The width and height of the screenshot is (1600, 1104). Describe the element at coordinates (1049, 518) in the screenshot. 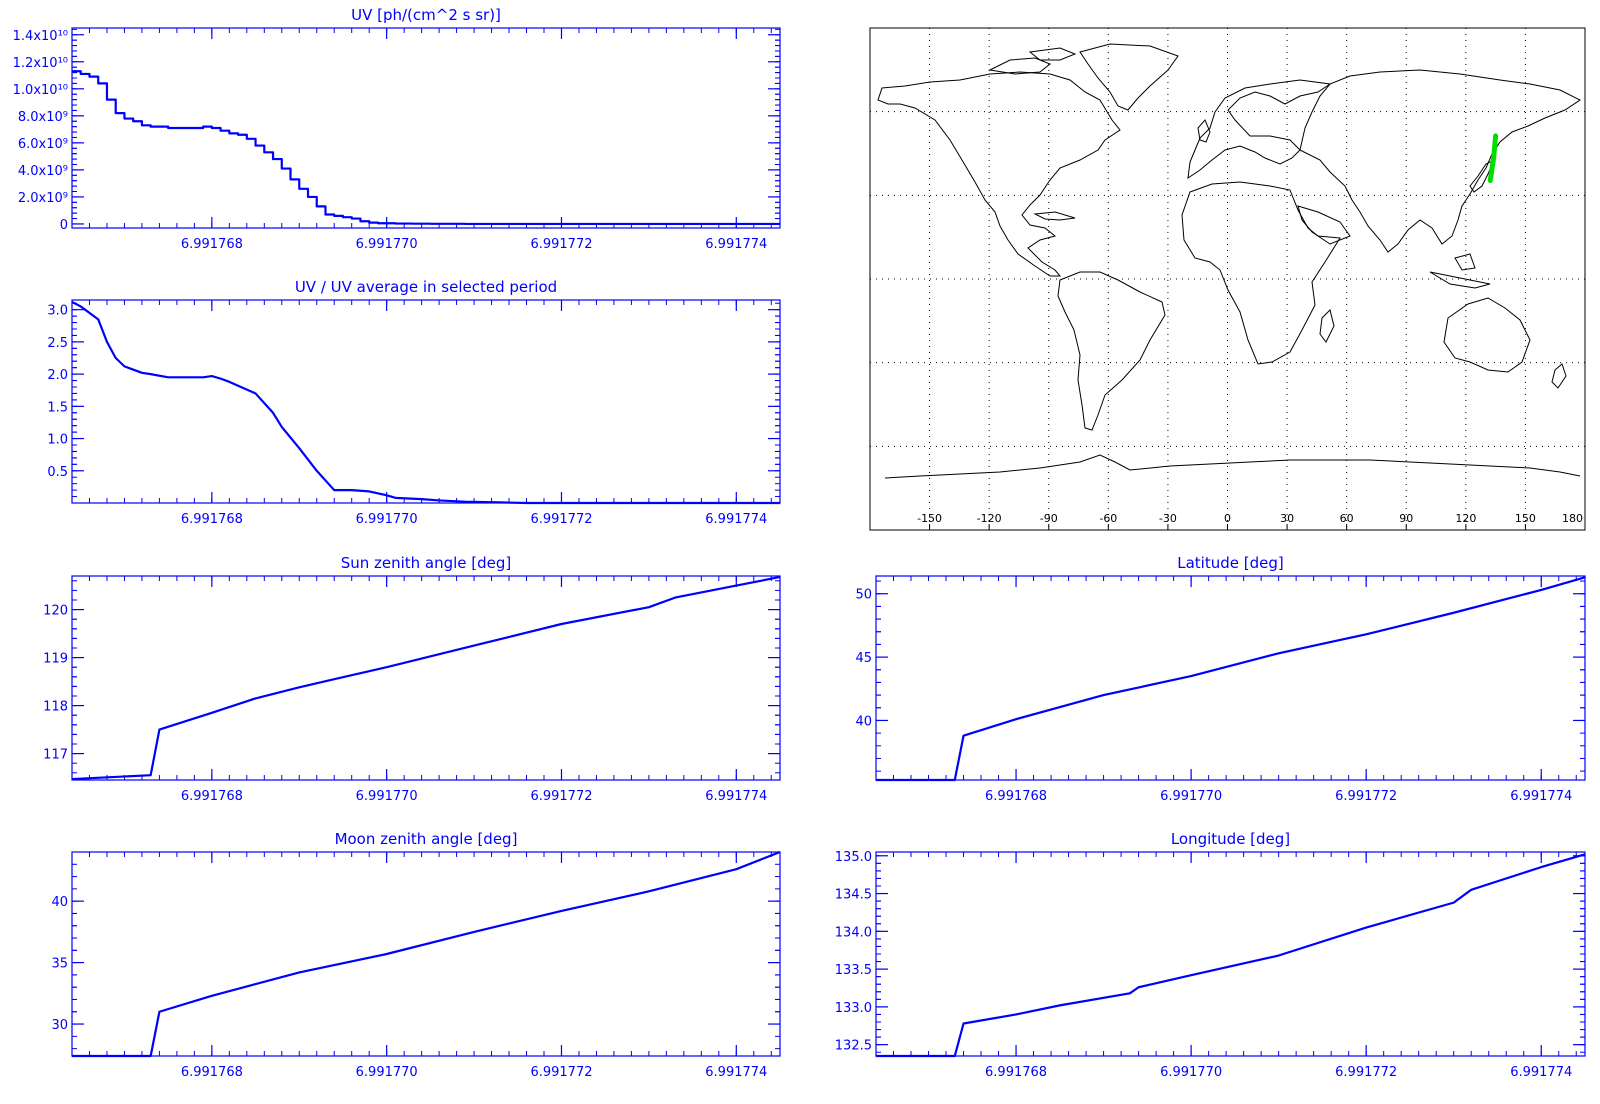

I see `map-x-tick-label: -90` at that location.